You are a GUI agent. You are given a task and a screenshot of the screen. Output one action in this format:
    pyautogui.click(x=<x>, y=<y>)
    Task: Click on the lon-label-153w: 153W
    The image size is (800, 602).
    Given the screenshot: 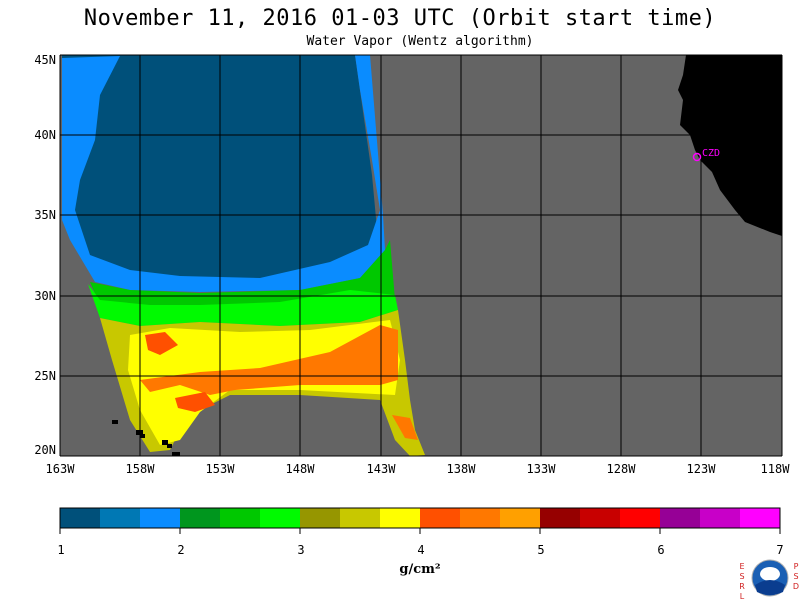 What is the action you would take?
    pyautogui.click(x=220, y=469)
    